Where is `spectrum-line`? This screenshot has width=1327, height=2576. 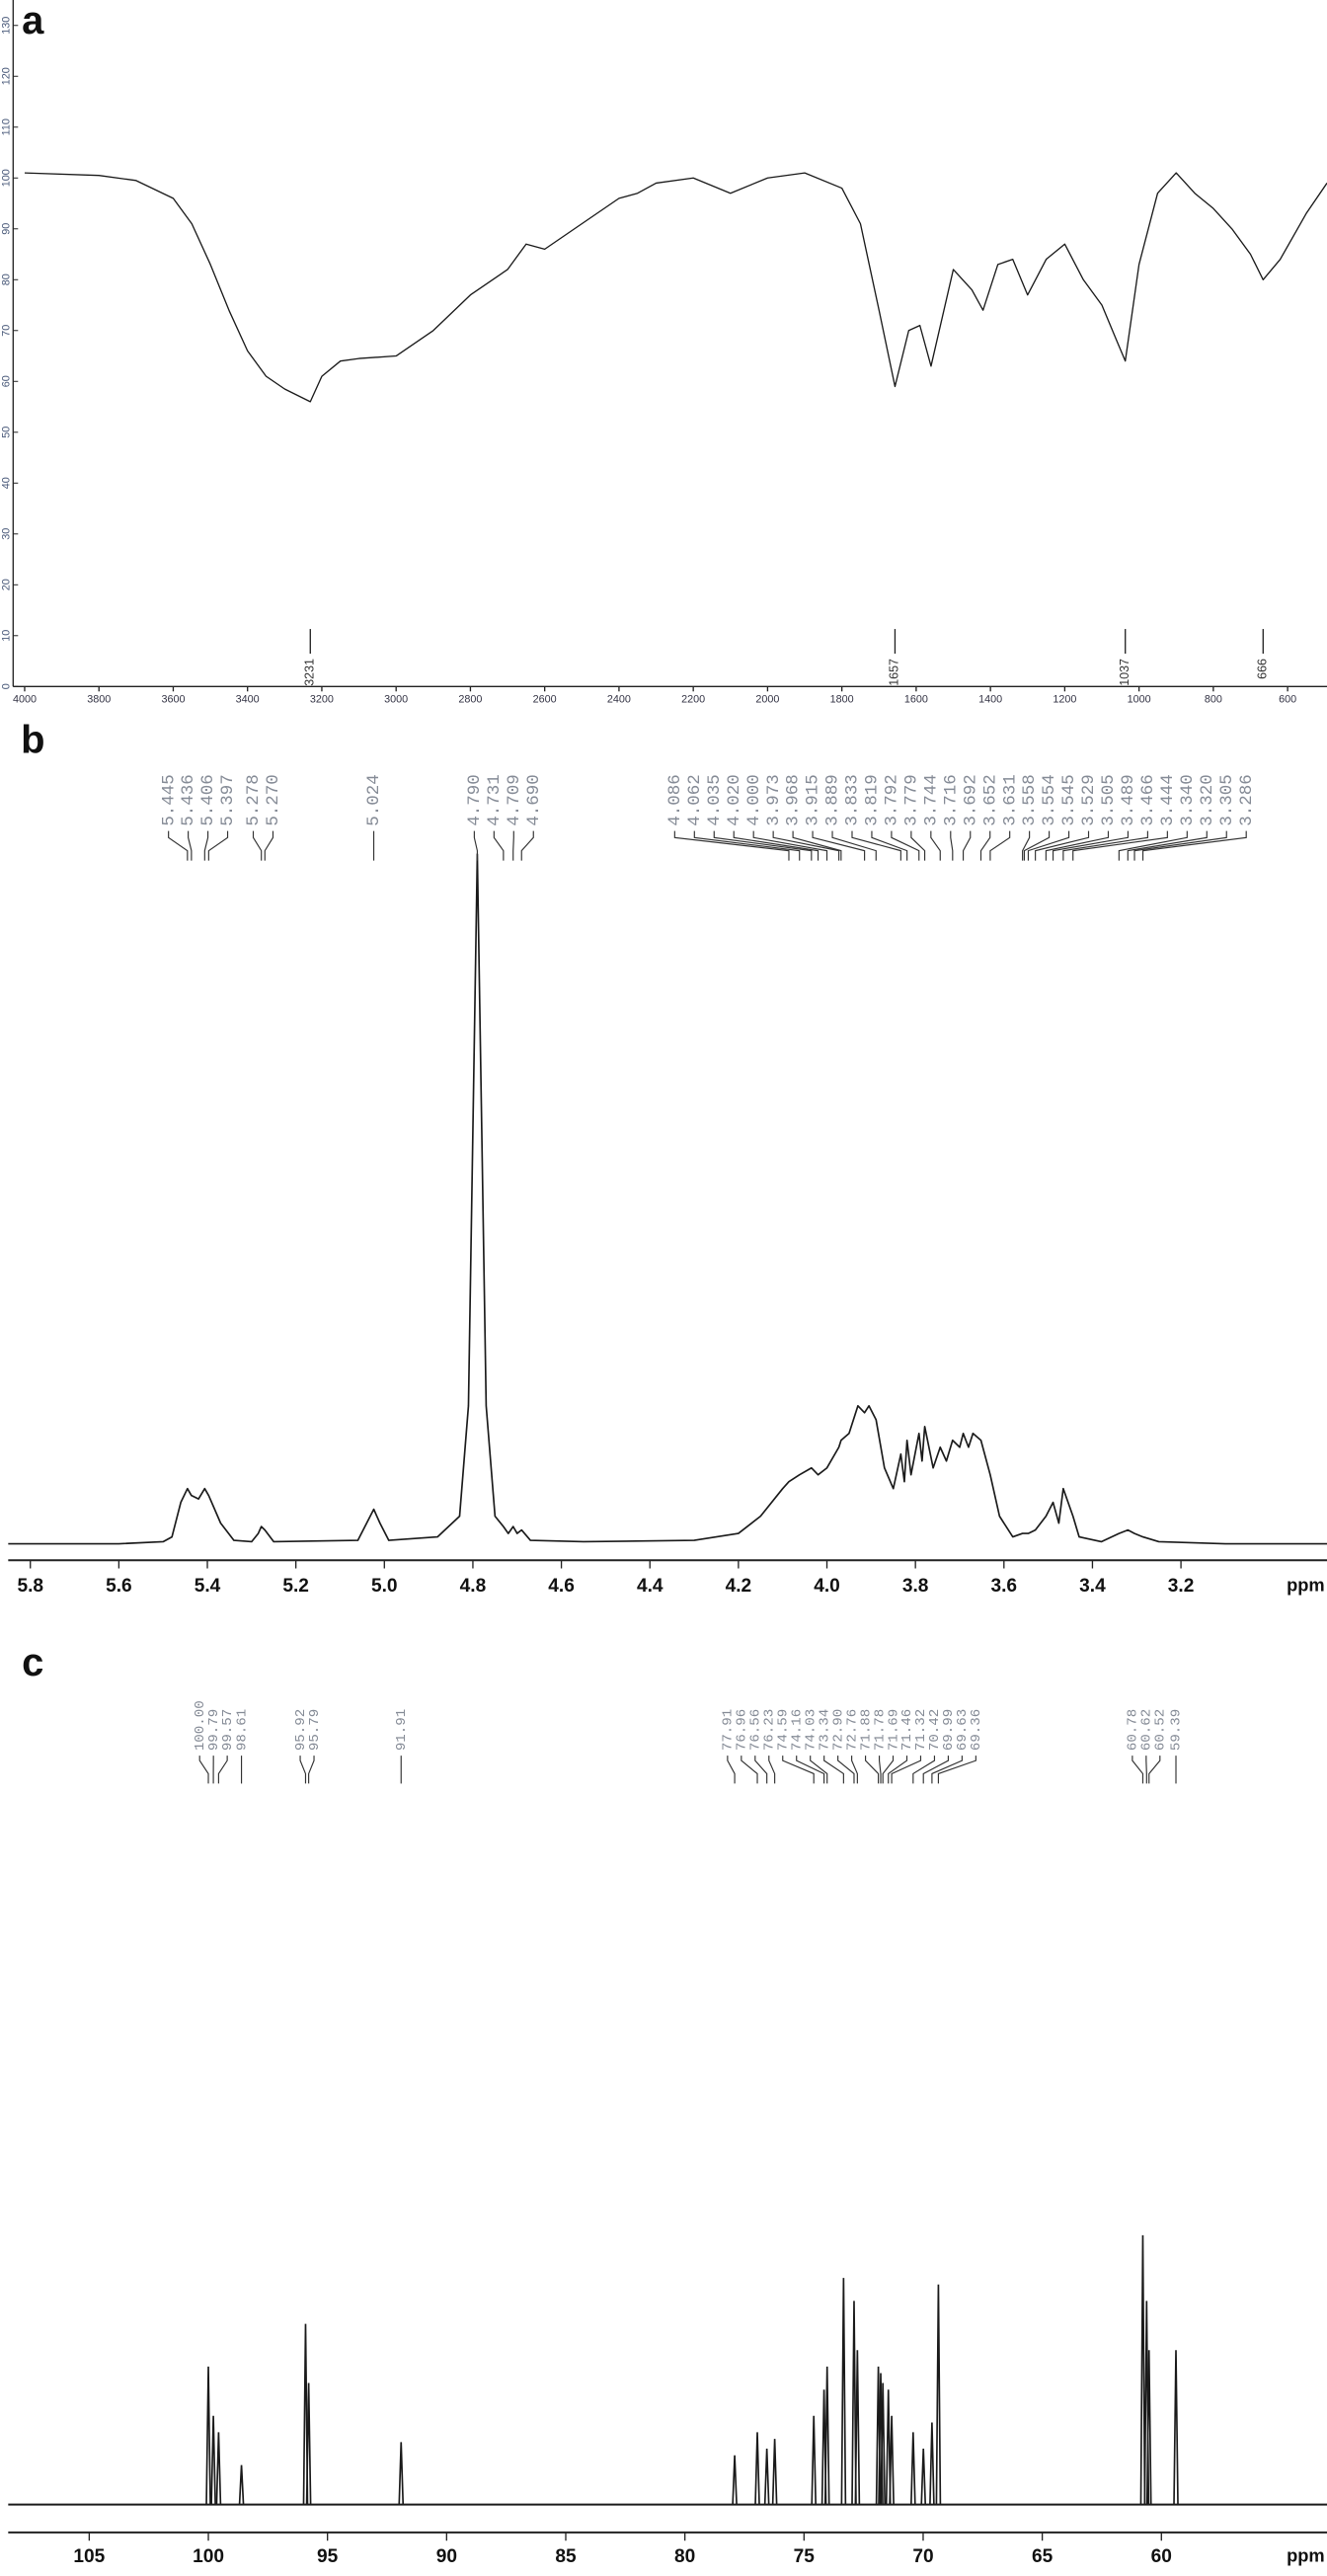 spectrum-line is located at coordinates (675, 287).